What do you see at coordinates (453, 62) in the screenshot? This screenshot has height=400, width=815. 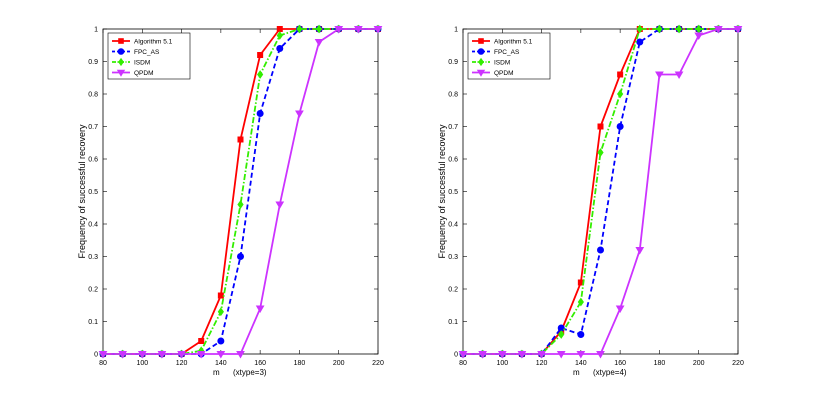 I see `y-tick-label: 0.9` at bounding box center [453, 62].